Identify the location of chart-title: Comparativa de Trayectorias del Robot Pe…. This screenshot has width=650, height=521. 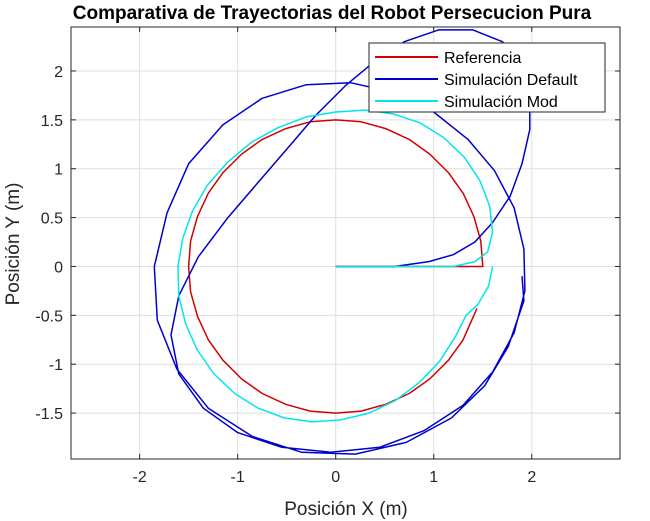
(332, 13).